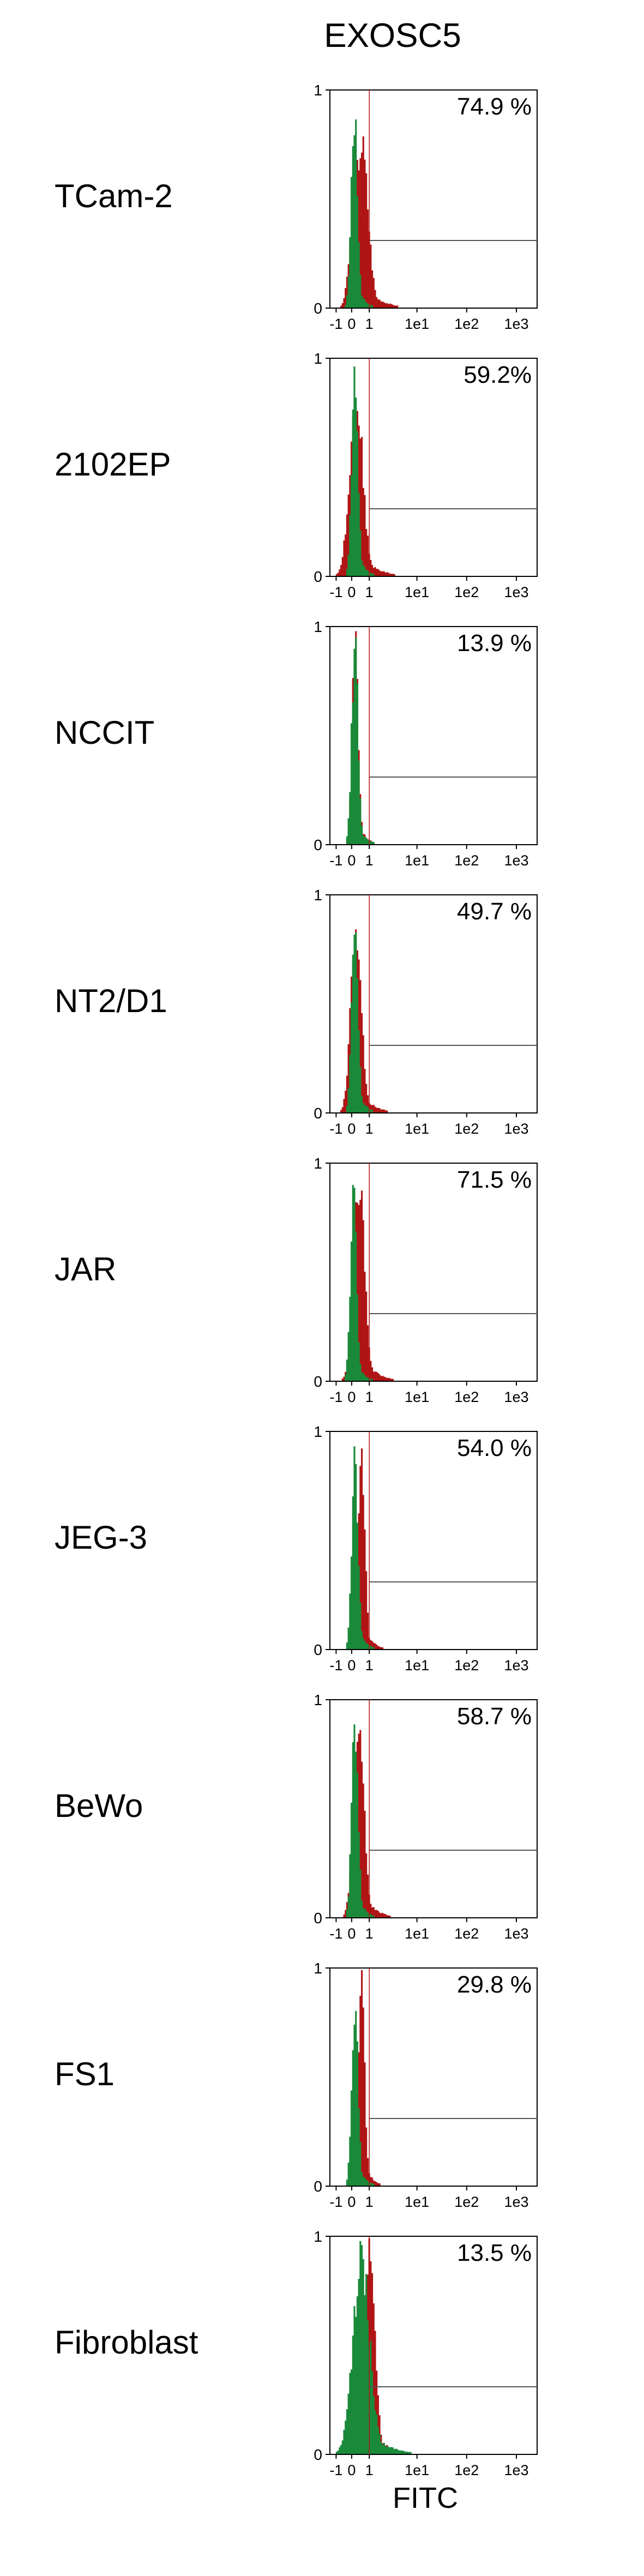 This screenshot has height=2576, width=644. Describe the element at coordinates (111, 1001) in the screenshot. I see `sample-label: NT2/D1` at that location.